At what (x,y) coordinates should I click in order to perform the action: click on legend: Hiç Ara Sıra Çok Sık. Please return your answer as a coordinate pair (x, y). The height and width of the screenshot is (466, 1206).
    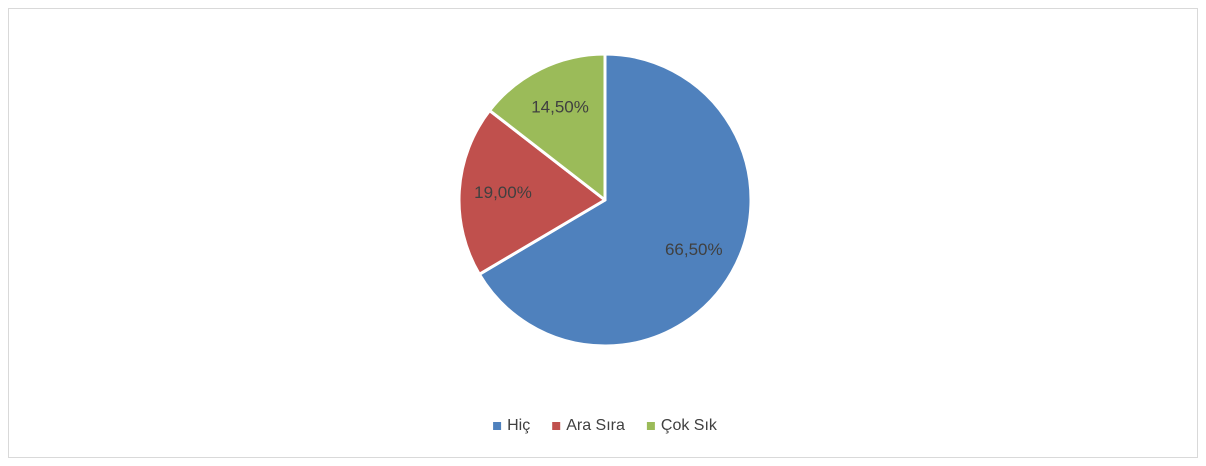
    Looking at the image, I should click on (605, 425).